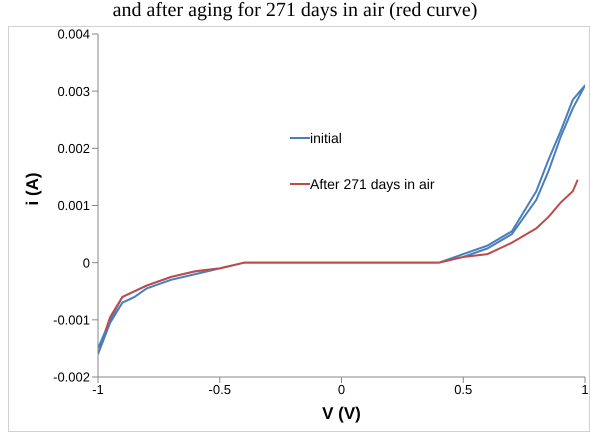 The image size is (590, 433). I want to click on legend-label: After 271 days in air, so click(372, 184).